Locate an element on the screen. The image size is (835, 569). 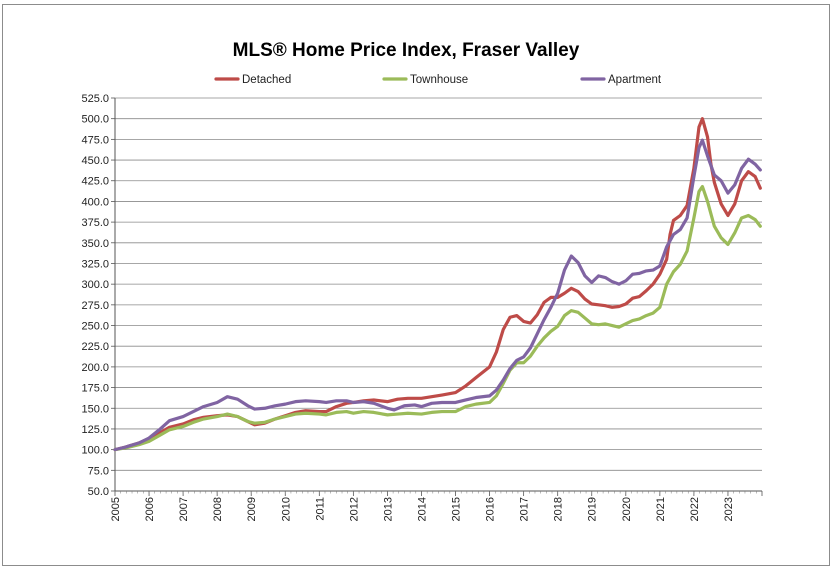
x-tick-label: 2019 is located at coordinates (593, 509).